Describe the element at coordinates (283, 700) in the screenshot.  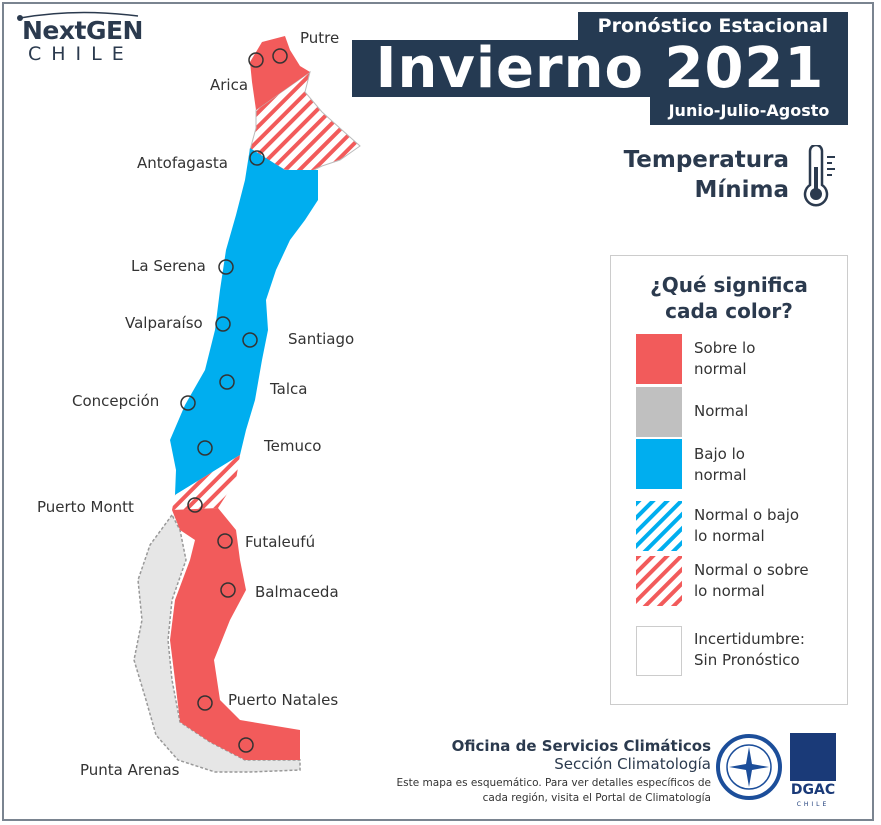
I see `city-label-puerto-natales: Puerto Natales` at that location.